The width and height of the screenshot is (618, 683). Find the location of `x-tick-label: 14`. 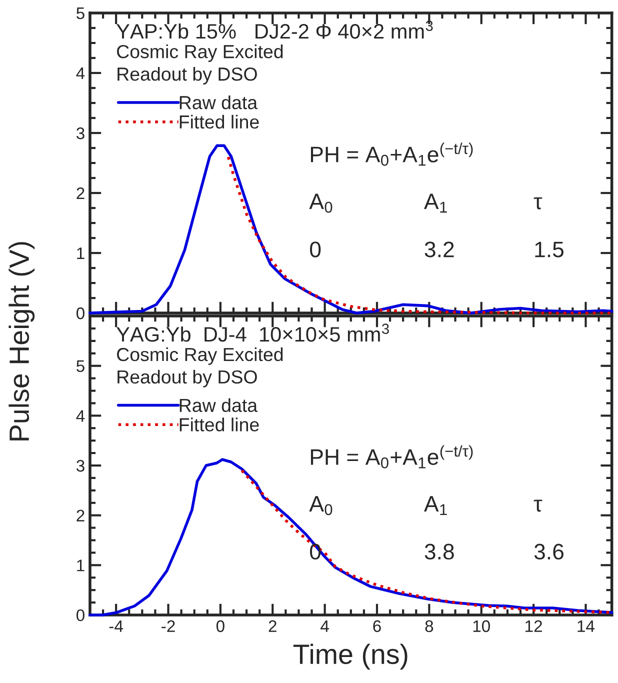

x-tick-label: 14 is located at coordinates (586, 626).